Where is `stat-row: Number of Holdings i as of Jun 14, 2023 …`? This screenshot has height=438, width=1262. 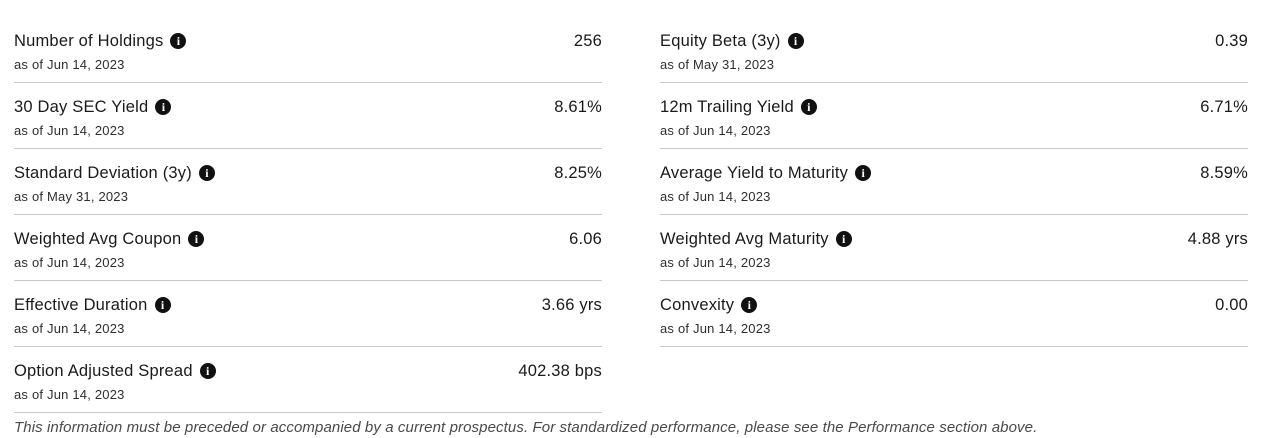
stat-row: Number of Holdings i as of Jun 14, 2023 … is located at coordinates (308, 50).